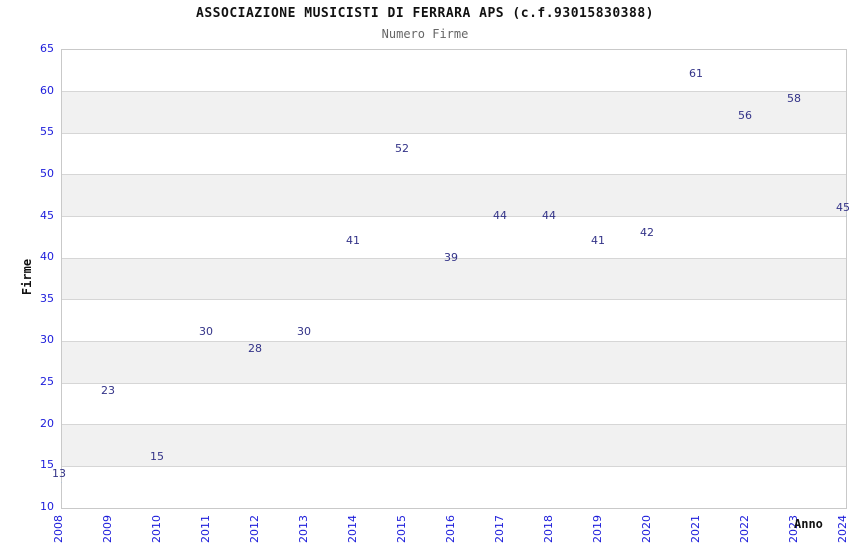  What do you see at coordinates (59, 474) in the screenshot?
I see `data-point-label: 13` at bounding box center [59, 474].